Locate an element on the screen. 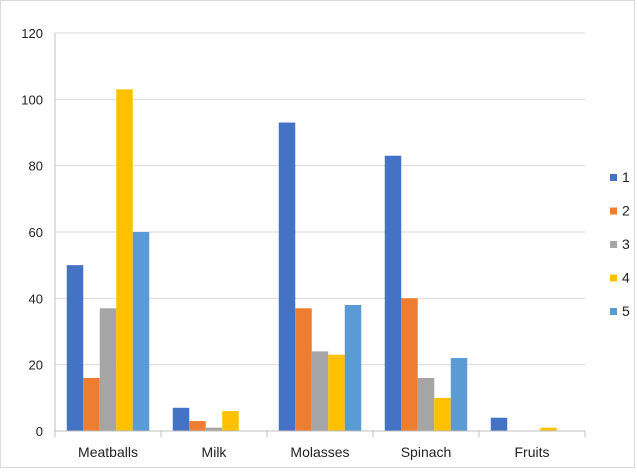 The width and height of the screenshot is (637, 474). legend-label: 3 is located at coordinates (626, 244).